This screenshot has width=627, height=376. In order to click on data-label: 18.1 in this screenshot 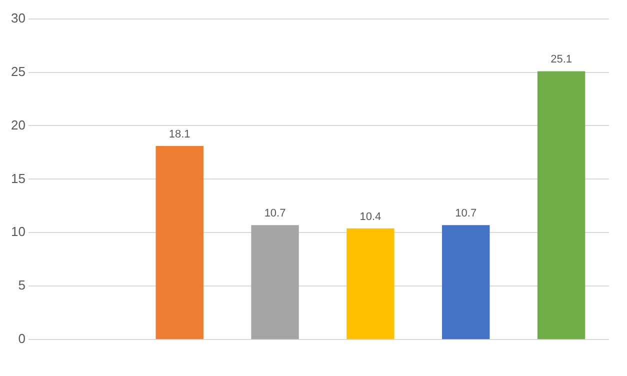, I will do `click(179, 134)`.